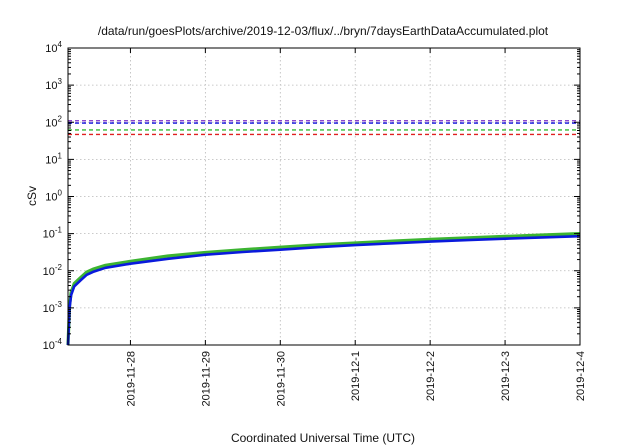 The height and width of the screenshot is (448, 640). I want to click on y-tick-exponent: 4, so click(60, 44).